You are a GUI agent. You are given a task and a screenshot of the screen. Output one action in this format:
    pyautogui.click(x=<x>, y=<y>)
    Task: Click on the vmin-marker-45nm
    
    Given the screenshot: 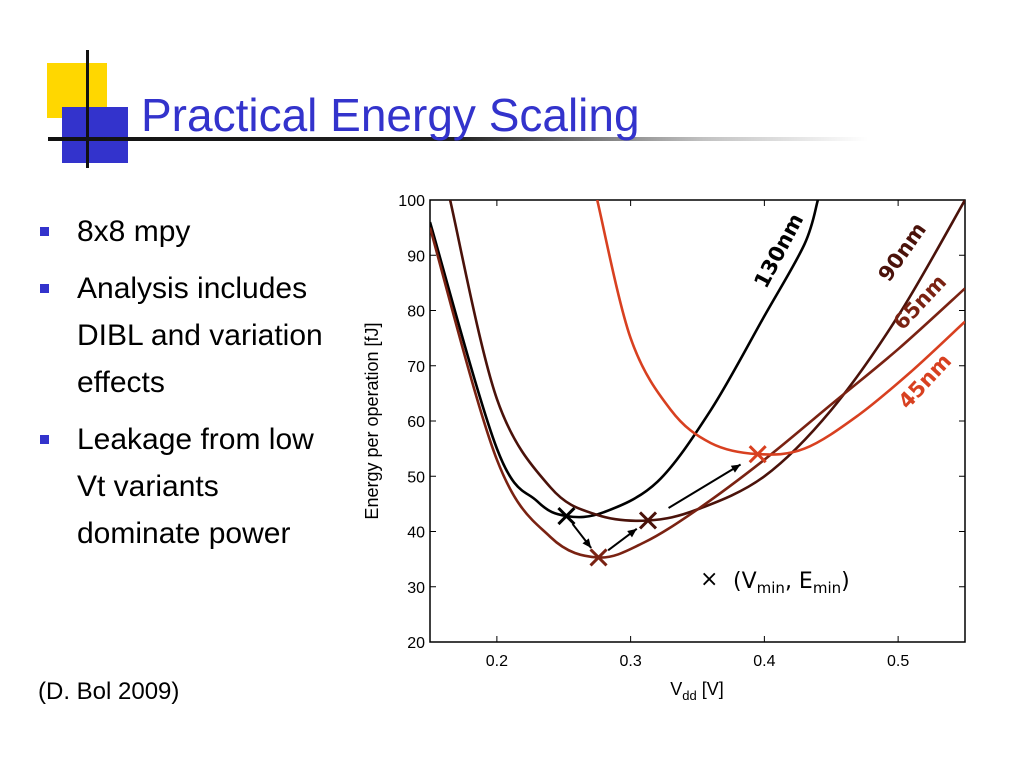 What is the action you would take?
    pyautogui.click(x=757, y=454)
    